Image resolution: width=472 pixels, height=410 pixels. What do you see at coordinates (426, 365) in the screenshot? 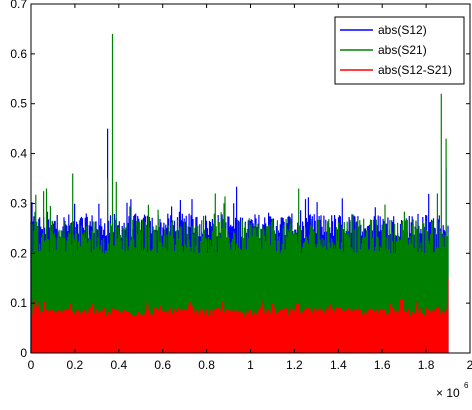
I see `x-tick-label: 1.8` at bounding box center [426, 365].